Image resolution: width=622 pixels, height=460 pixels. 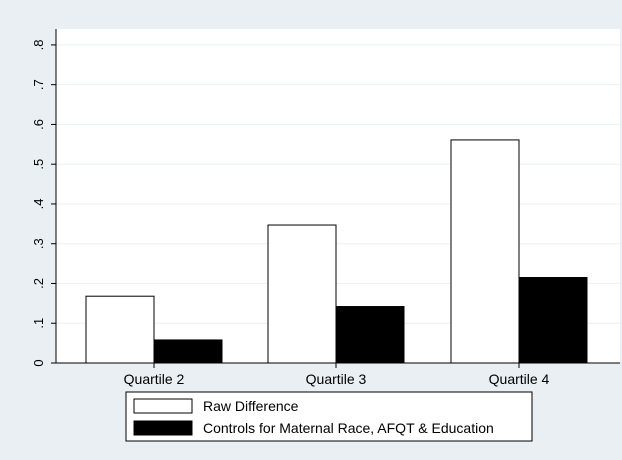 I want to click on legend-box, so click(x=329, y=416).